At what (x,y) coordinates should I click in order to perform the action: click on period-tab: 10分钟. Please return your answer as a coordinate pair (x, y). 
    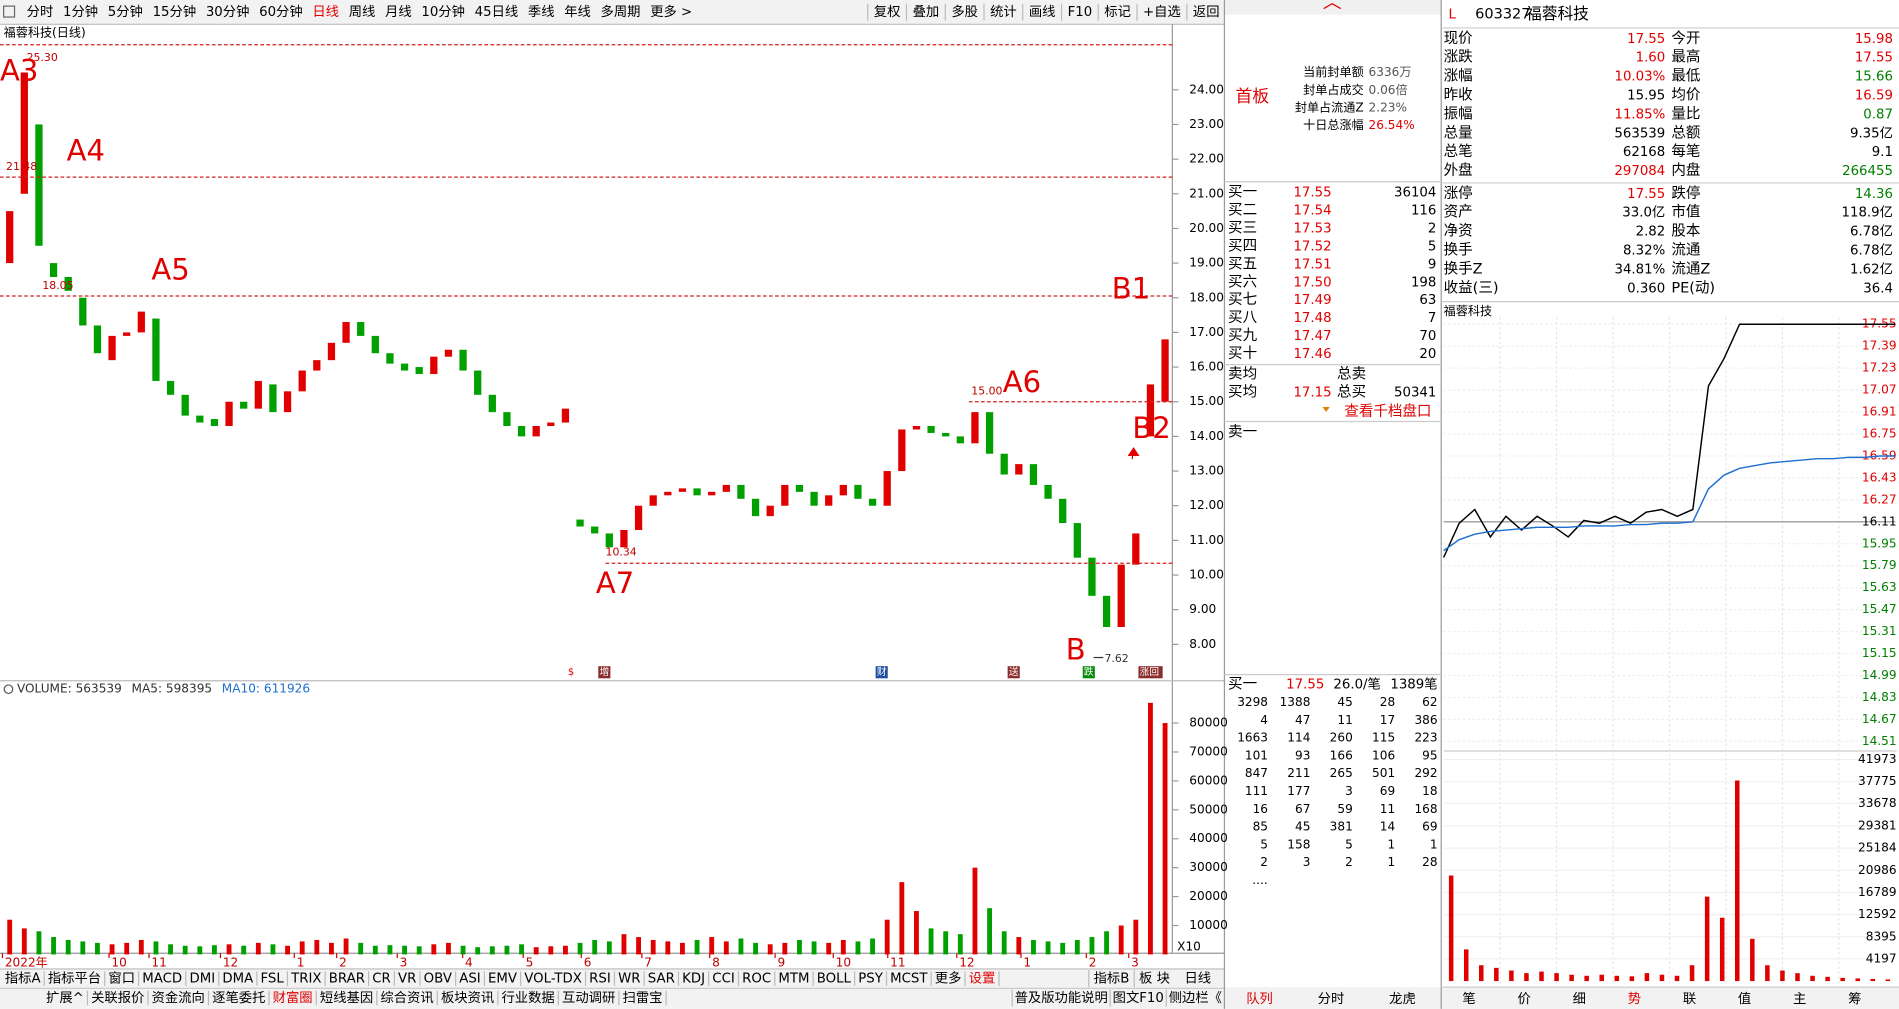
    Looking at the image, I should click on (443, 11).